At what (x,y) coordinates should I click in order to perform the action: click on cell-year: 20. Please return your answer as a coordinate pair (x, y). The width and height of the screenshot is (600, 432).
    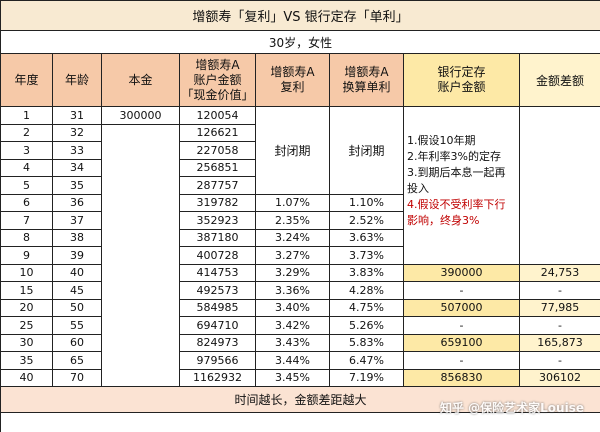
    Looking at the image, I should click on (27, 308).